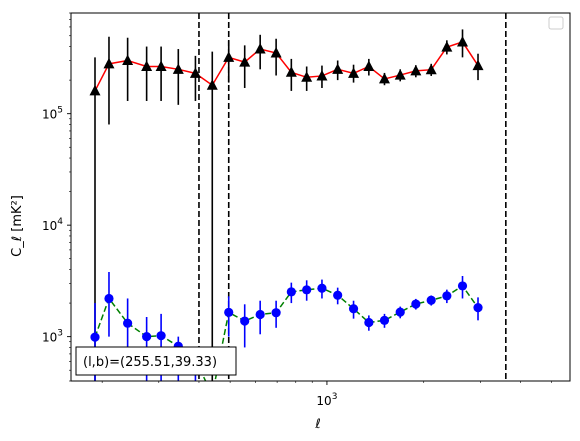  Describe the element at coordinates (317, 424) in the screenshot. I see `x-axis-label: ℓ` at that location.